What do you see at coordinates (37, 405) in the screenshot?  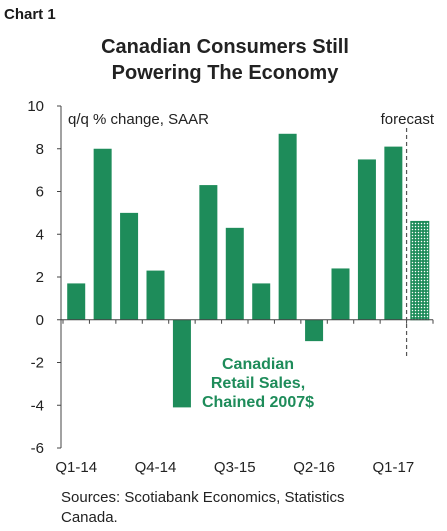 I see `y-tick-label: -4` at bounding box center [37, 405].